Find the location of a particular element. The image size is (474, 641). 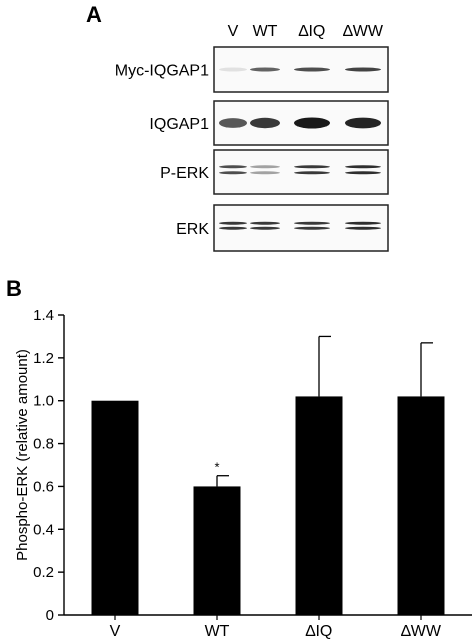

y-tick-label: 0 is located at coordinates (50, 615).